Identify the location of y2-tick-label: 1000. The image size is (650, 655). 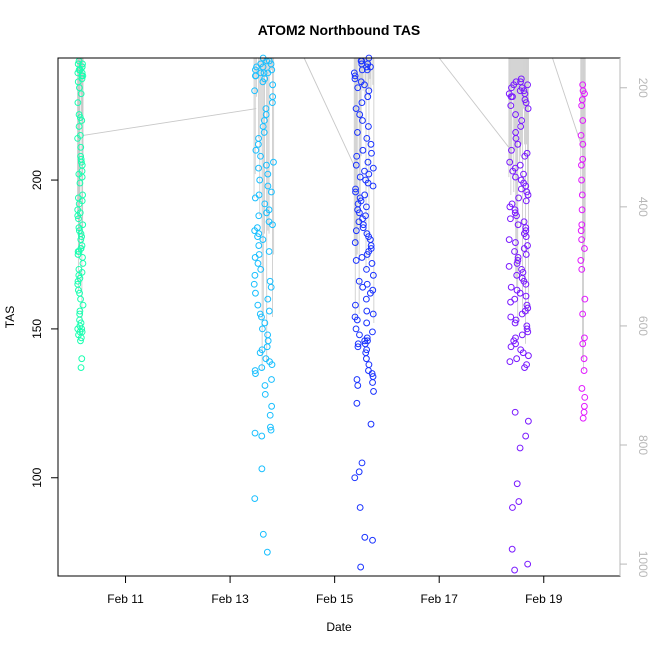
(643, 564).